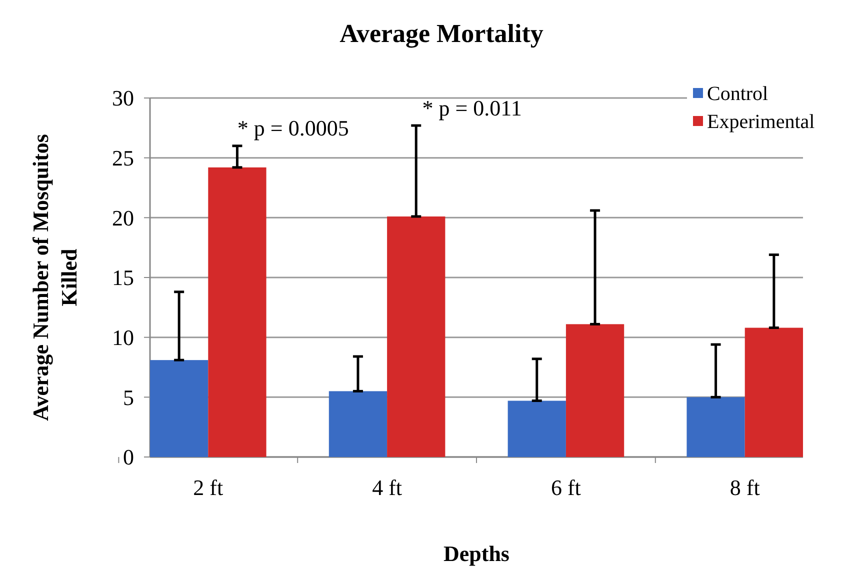 The width and height of the screenshot is (843, 583). What do you see at coordinates (123, 158) in the screenshot?
I see `y-tick-label: 25` at bounding box center [123, 158].